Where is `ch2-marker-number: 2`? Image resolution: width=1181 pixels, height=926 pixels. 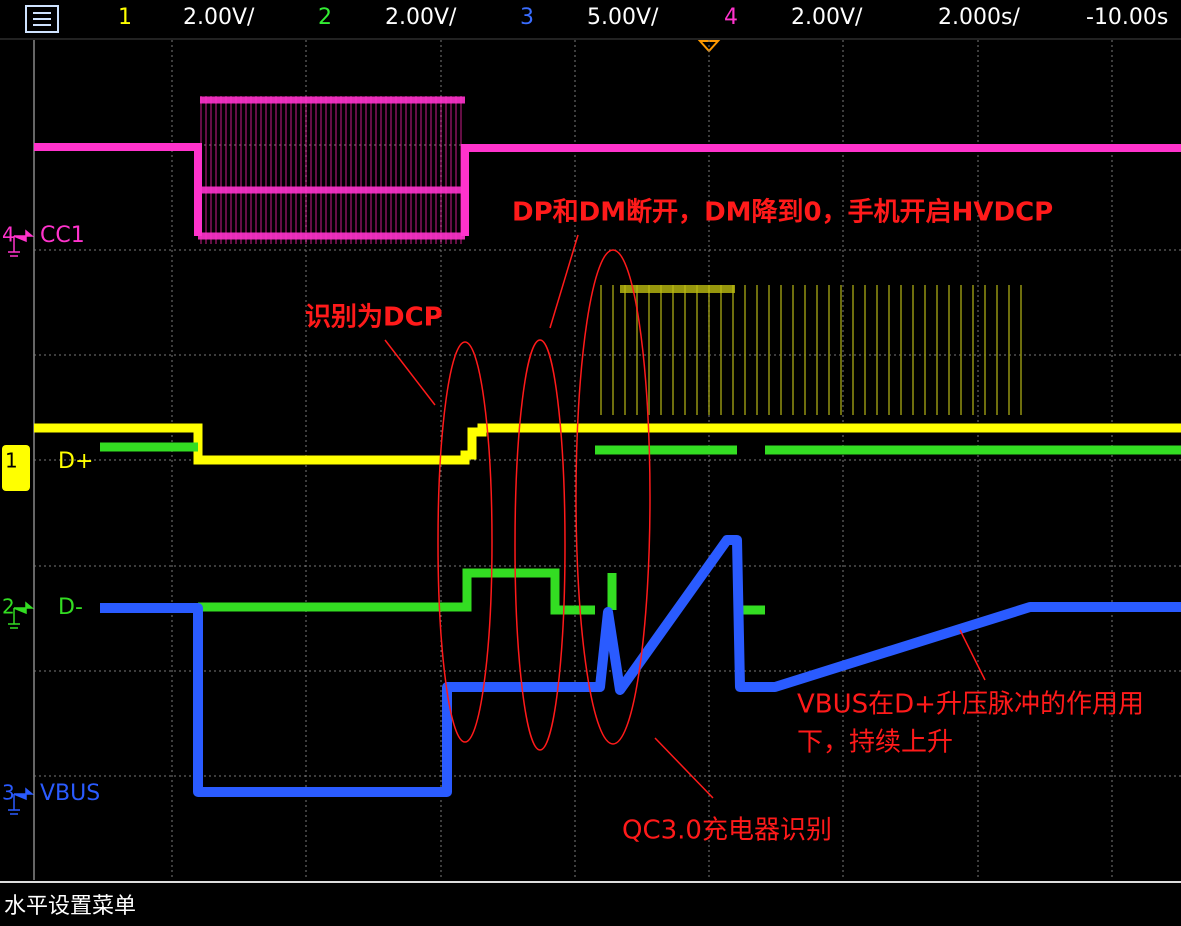
ch2-marker-number: 2 is located at coordinates (8, 607).